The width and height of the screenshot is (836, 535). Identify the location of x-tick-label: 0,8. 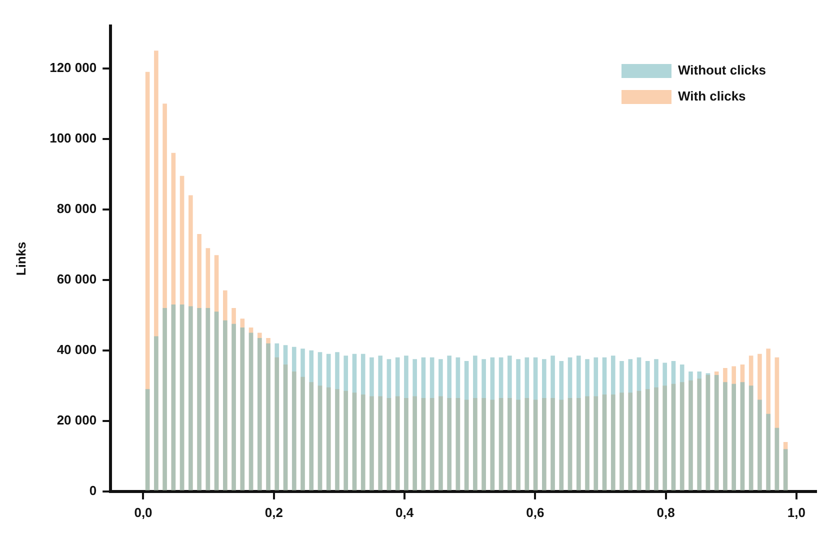
(665, 512).